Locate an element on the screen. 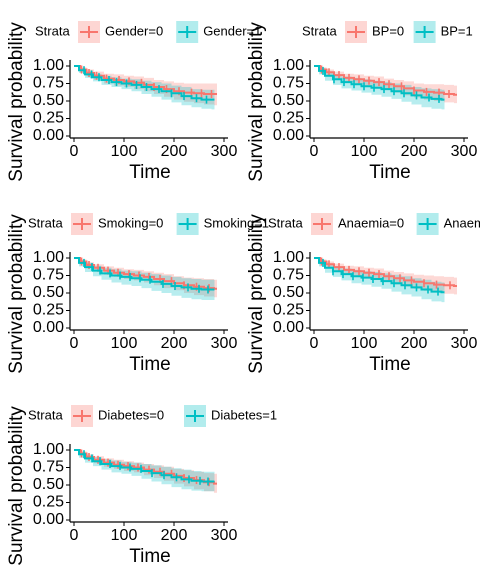 The image size is (480, 576). legend: Strata Anaemia=0 Anaemia=1 is located at coordinates (374, 224).